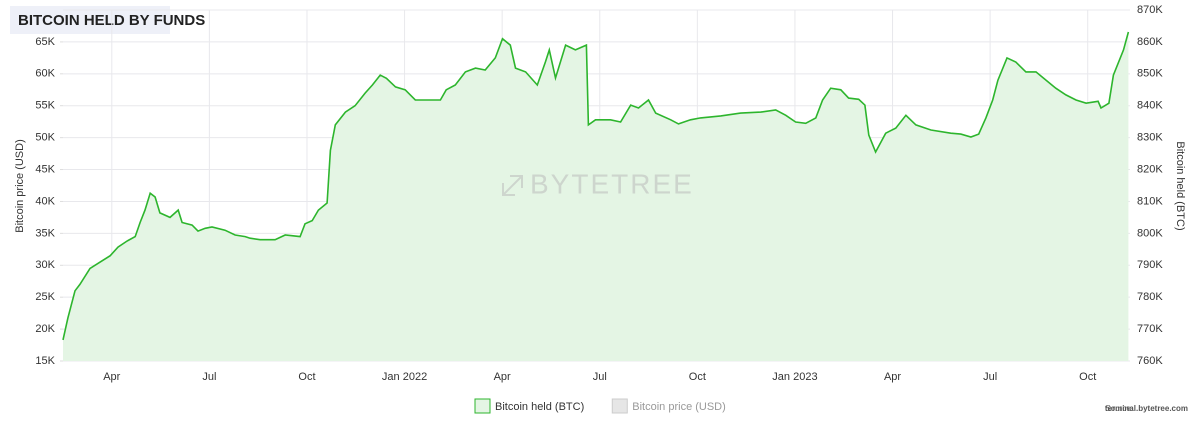 This screenshot has height=431, width=1200. Describe the element at coordinates (1150, 74) in the screenshot. I see `y2-tick-label: 850K` at that location.